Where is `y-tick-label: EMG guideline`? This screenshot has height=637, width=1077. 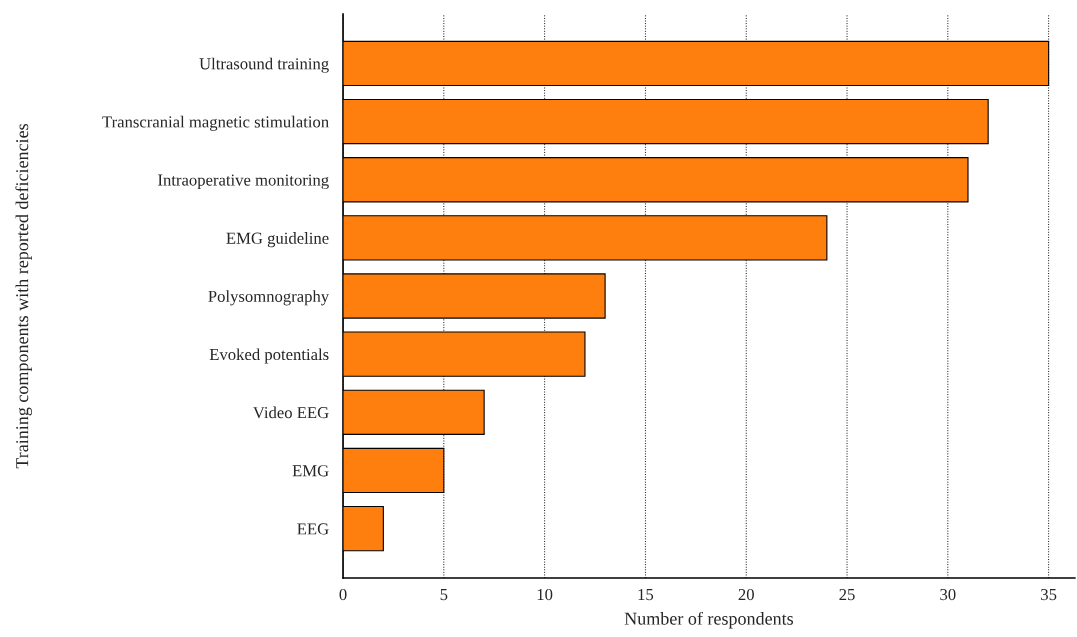
y-tick-label: EMG guideline is located at coordinates (277, 240).